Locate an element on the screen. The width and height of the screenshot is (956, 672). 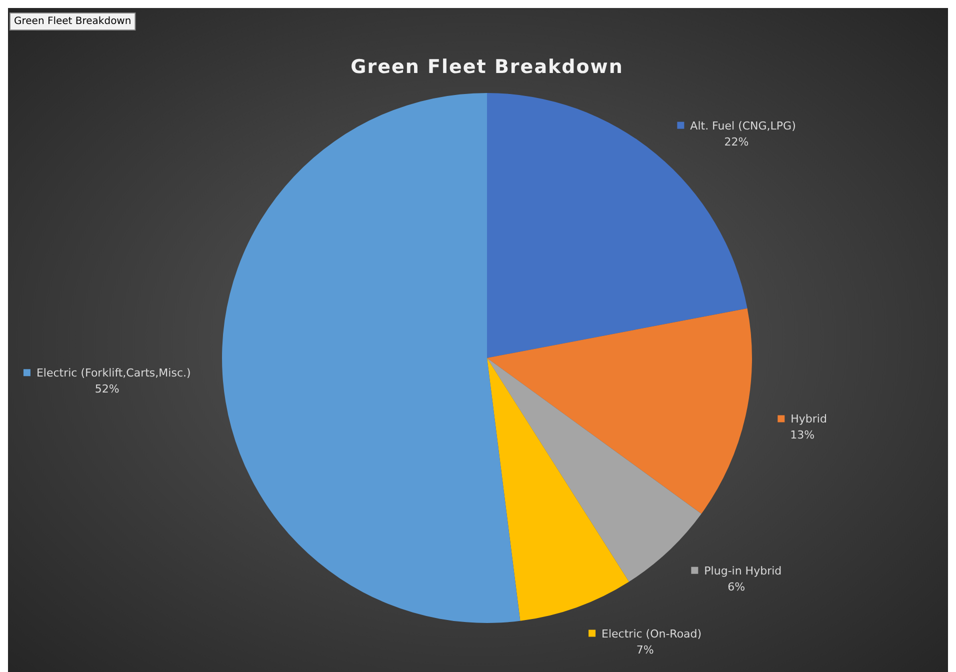
legend-label: Plug-in Hybrid is located at coordinates (743, 571).